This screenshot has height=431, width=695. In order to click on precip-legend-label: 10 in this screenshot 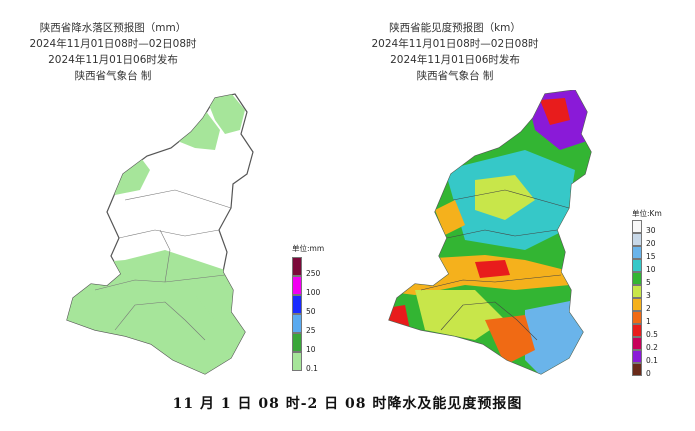, I will do `click(311, 349)`.